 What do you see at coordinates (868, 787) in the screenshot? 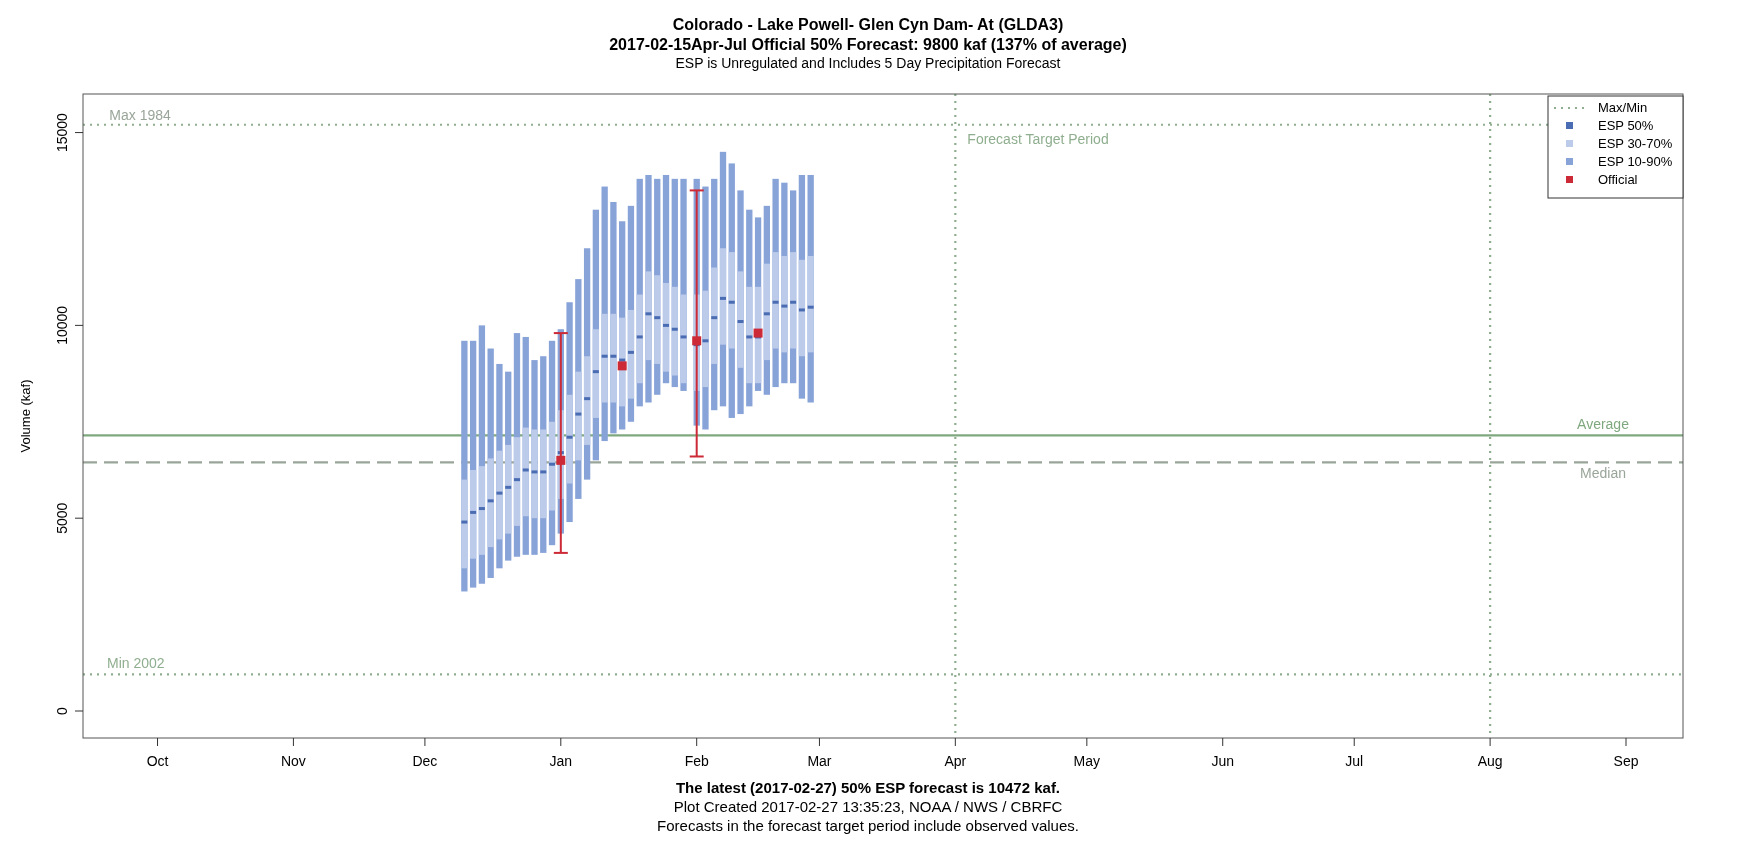
I see `text: The latest (2017-02-27) 50% ESP forecast is 10472 kaf.` at bounding box center [868, 787].